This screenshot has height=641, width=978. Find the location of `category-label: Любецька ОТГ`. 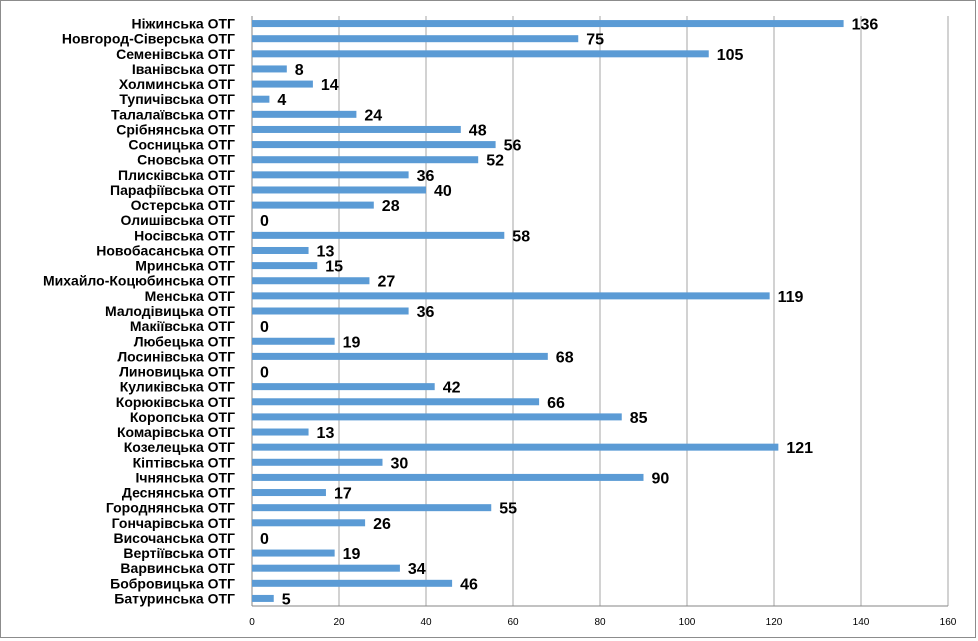

category-label: Любецька ОТГ is located at coordinates (184, 341).